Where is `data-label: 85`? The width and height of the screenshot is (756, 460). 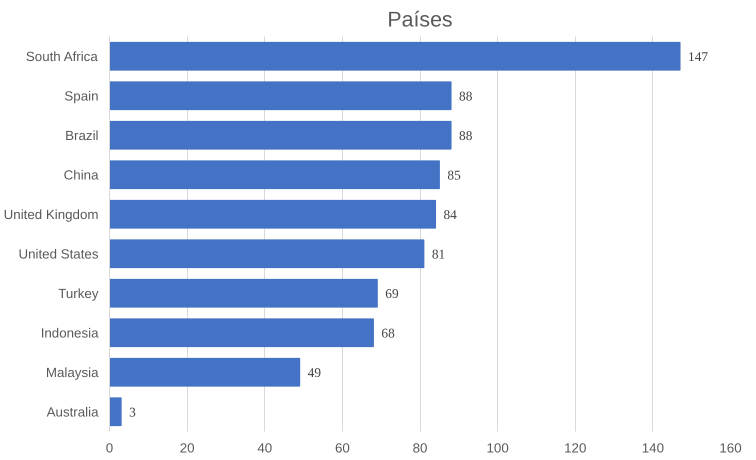 data-label: 85 is located at coordinates (454, 174).